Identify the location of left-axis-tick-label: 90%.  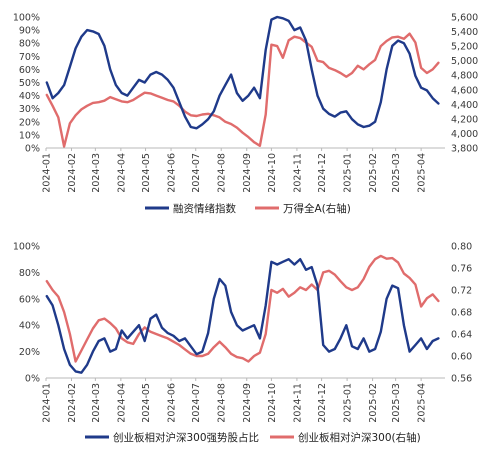
(29, 31).